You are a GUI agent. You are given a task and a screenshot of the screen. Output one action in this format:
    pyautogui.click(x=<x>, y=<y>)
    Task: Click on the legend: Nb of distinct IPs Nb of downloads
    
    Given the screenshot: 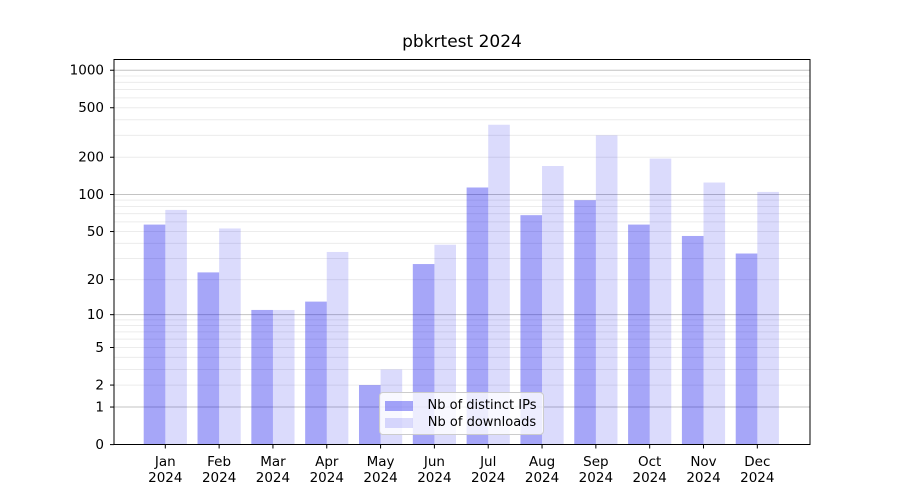 What is the action you would take?
    pyautogui.click(x=461, y=413)
    